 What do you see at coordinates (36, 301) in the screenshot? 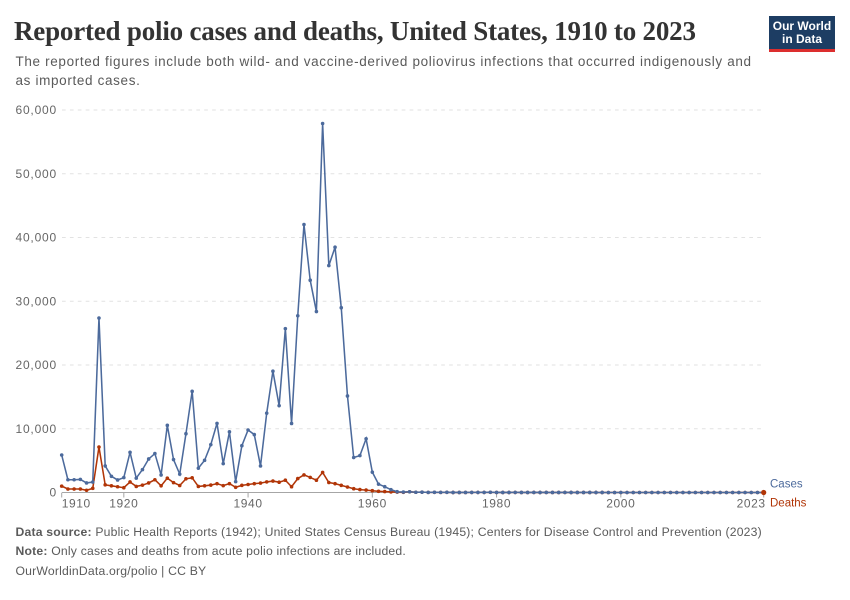
I see `svg-text: 30,000` at bounding box center [36, 301].